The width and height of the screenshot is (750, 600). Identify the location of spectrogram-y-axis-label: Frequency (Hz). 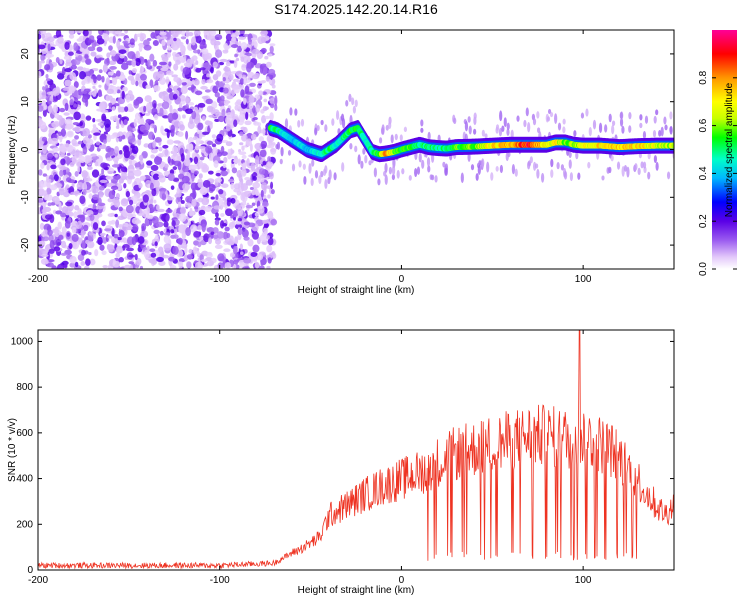
(12, 150).